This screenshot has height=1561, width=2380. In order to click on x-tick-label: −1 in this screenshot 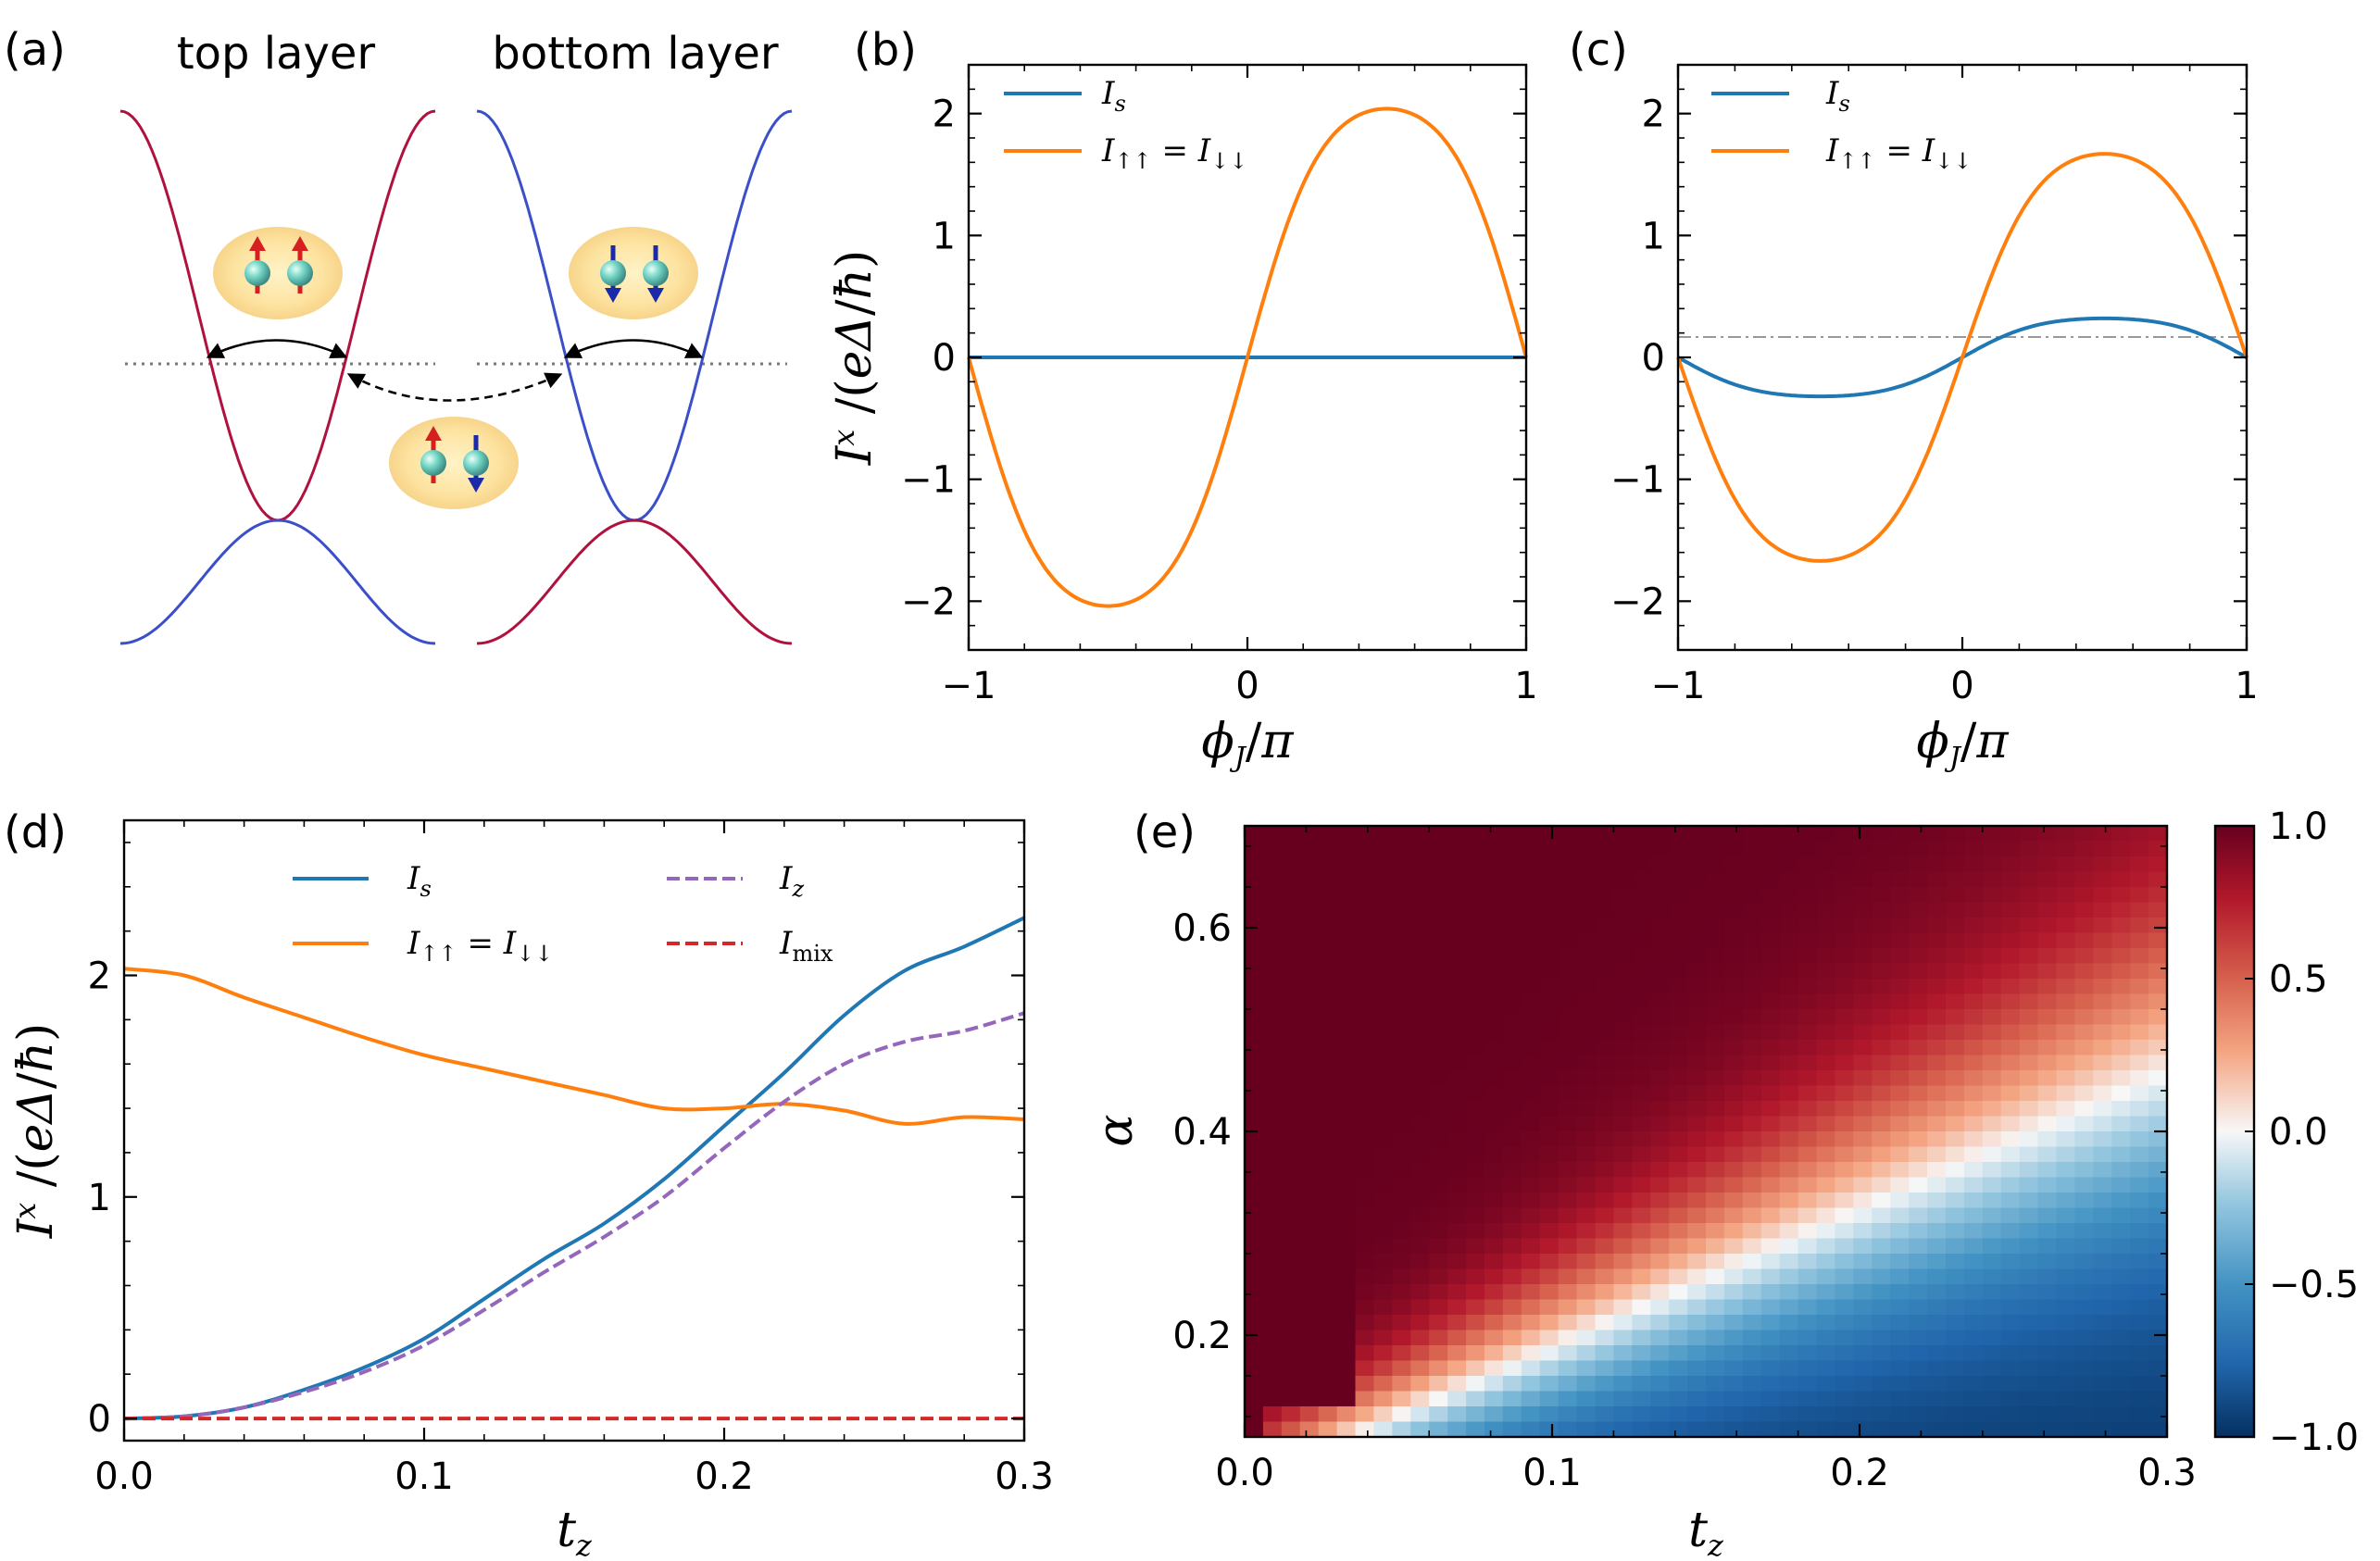, I will do `click(1678, 686)`.